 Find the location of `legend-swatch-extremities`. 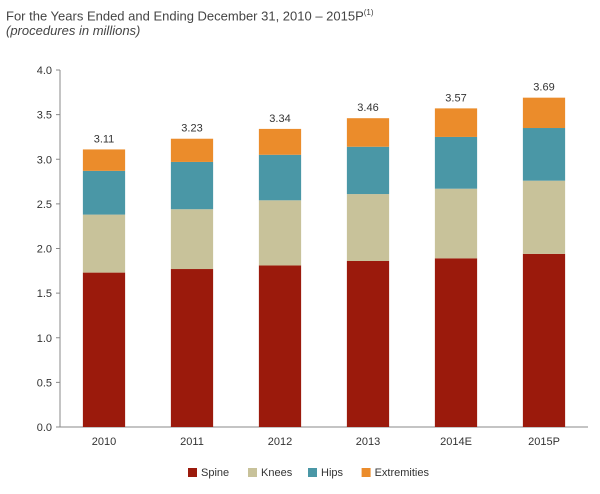

legend-swatch-extremities is located at coordinates (366, 472).